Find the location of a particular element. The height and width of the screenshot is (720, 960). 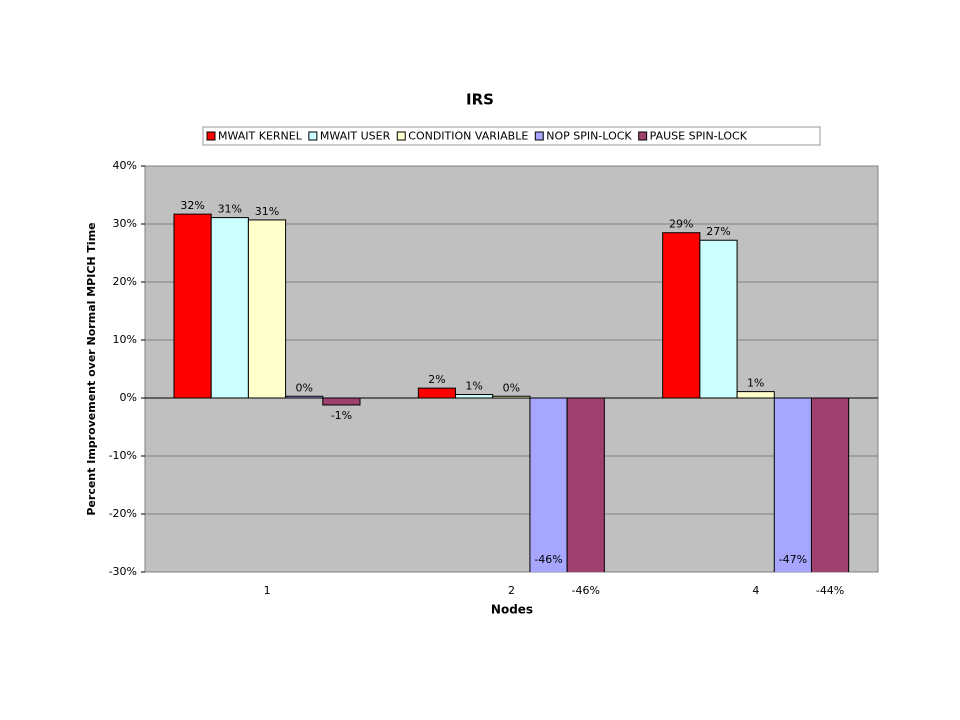

x-tick-label: 2 is located at coordinates (511, 590).